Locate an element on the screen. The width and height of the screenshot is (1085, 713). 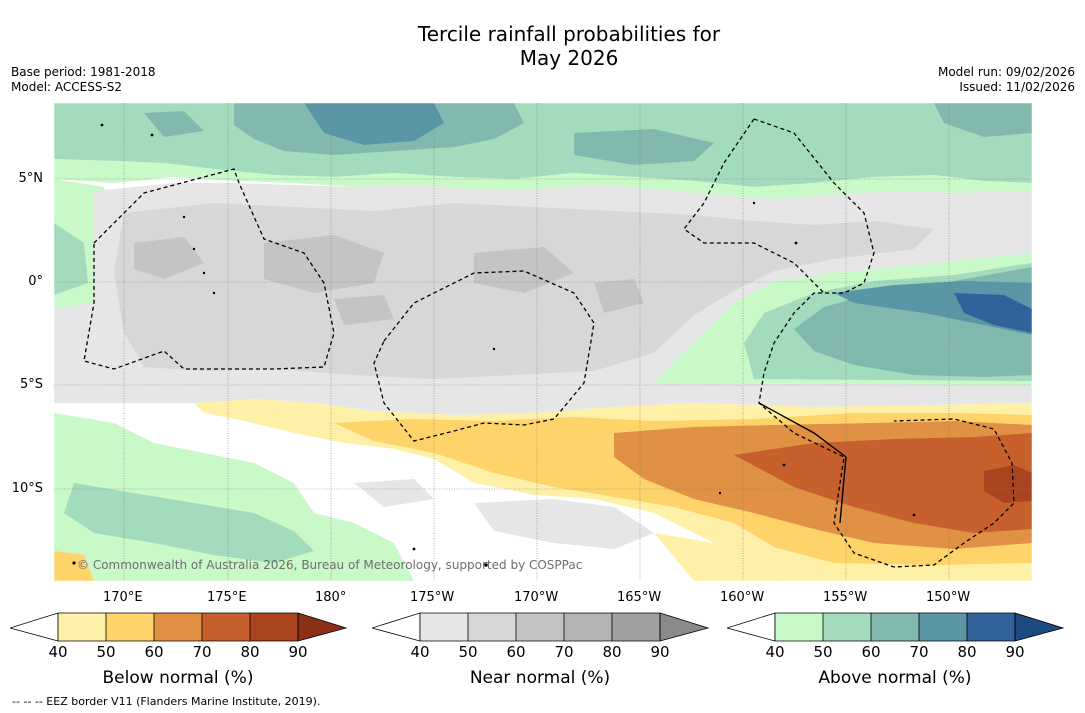
lon-label-175e: 175°E is located at coordinates (227, 597).